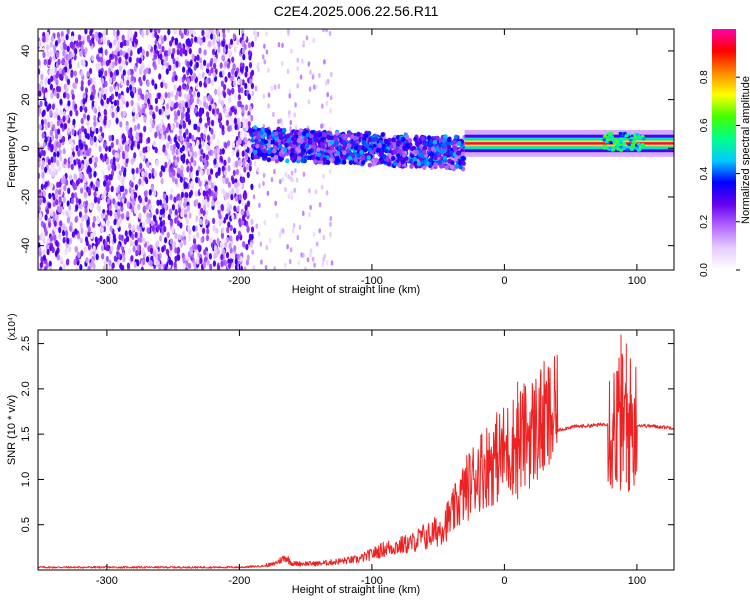 The width and height of the screenshot is (750, 600). Describe the element at coordinates (26, 343) in the screenshot. I see `y-tick-label: 2.5` at that location.